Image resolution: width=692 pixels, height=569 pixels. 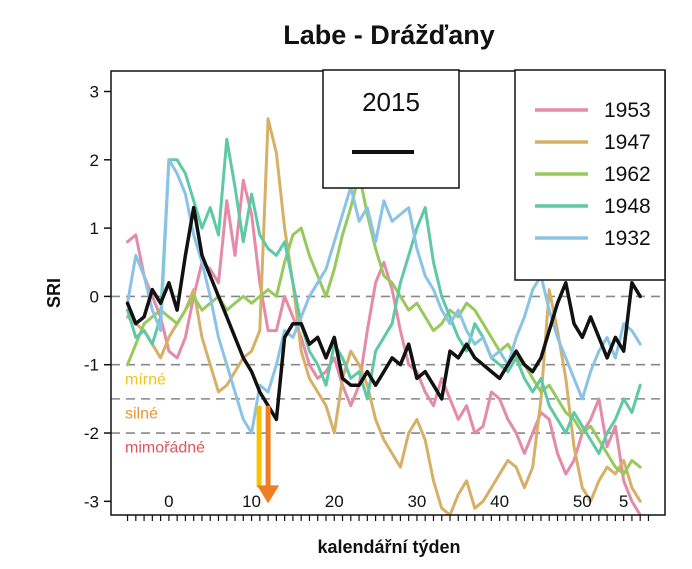 What do you see at coordinates (94, 228) in the screenshot?
I see `y-tick-label: 1` at bounding box center [94, 228].